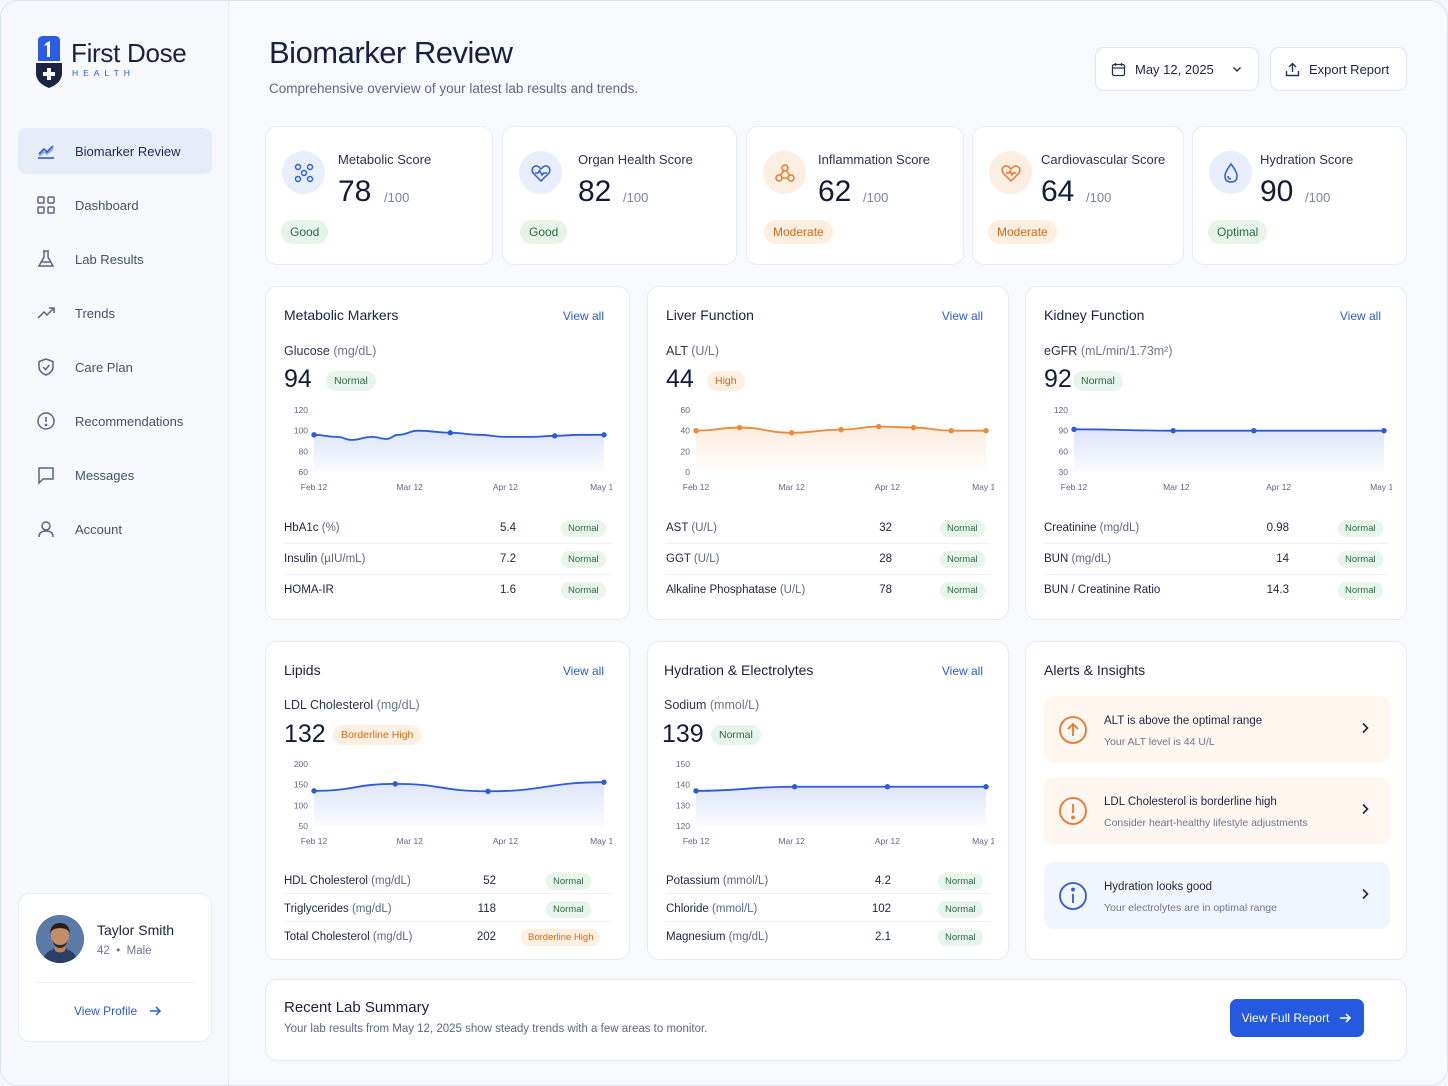 Image resolution: width=1448 pixels, height=1086 pixels. Describe the element at coordinates (1177, 69) in the screenshot. I see `date-picker: May 12, 2025` at that location.